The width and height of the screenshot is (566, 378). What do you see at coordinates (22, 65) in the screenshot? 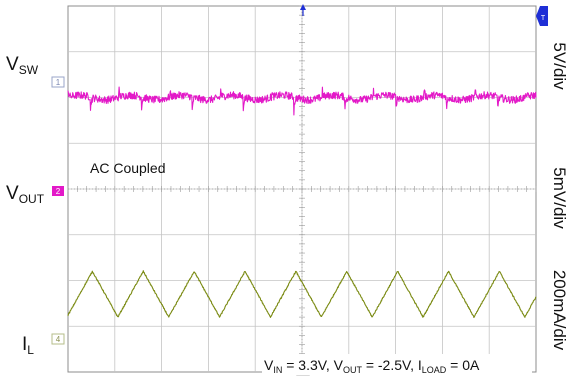
I see `vsw-channel-label: VSW` at bounding box center [22, 65].